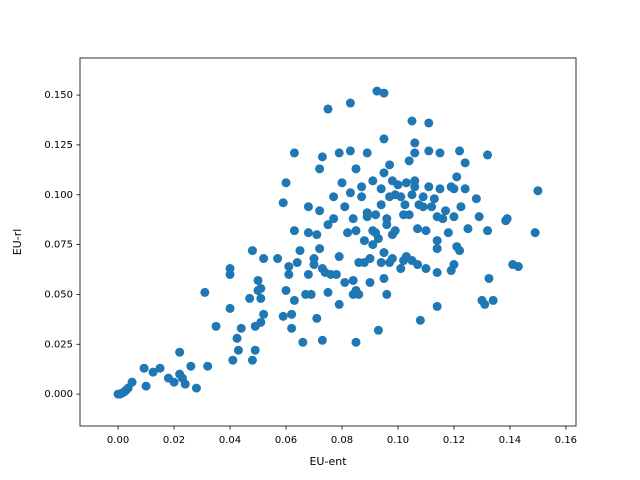 The image size is (640, 480). I want to click on y-tick-label: 0.075, so click(58, 245).